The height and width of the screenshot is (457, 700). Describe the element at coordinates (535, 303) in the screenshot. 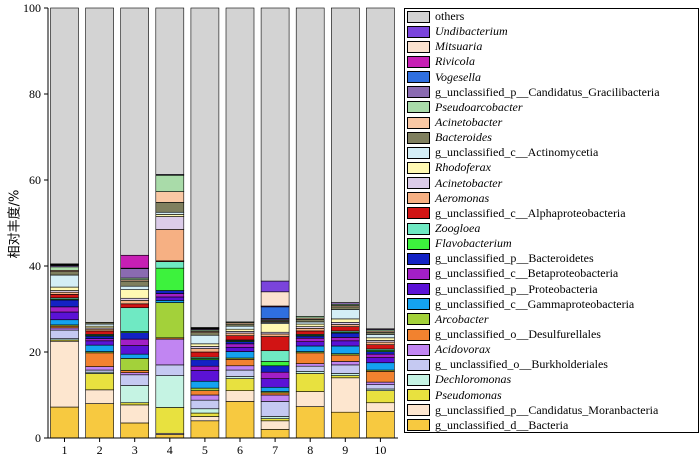

I see `legend-label: g_unclassified_c__Gammaproteobacteria` at that location.